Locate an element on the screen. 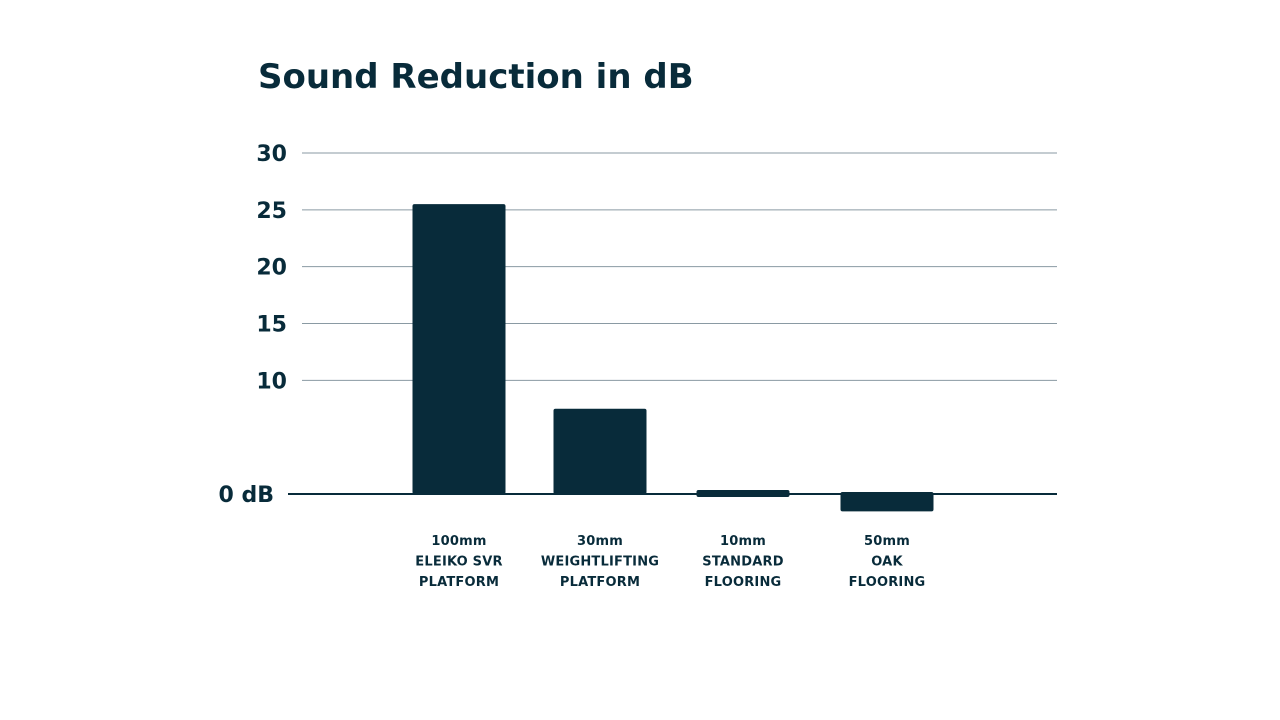 This screenshot has height=720, width=1280. x-category-label: ELEIKO SVR is located at coordinates (458, 562).